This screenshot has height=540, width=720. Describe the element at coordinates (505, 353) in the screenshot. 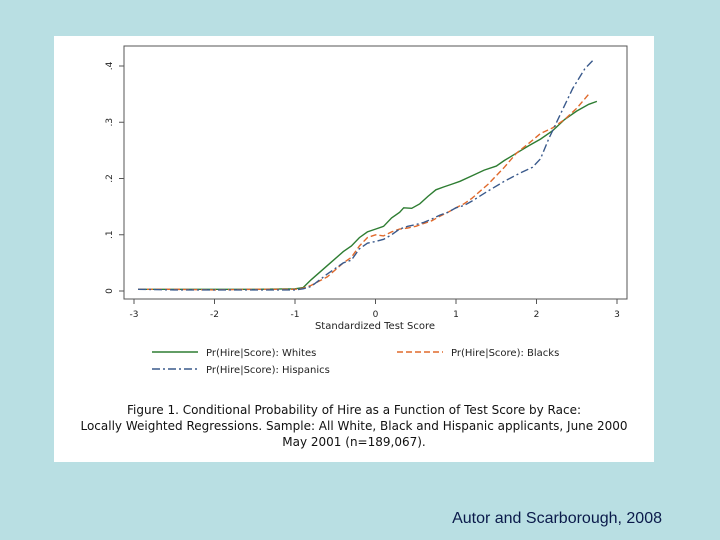

I see `legend-label-2: Pr(Hire|Score): Blacks` at that location.